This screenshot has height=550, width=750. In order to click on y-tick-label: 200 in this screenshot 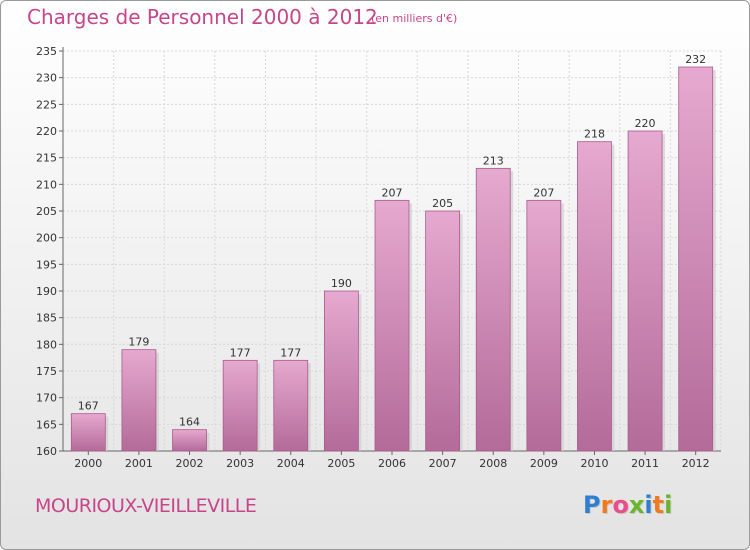, I will do `click(46, 238)`.